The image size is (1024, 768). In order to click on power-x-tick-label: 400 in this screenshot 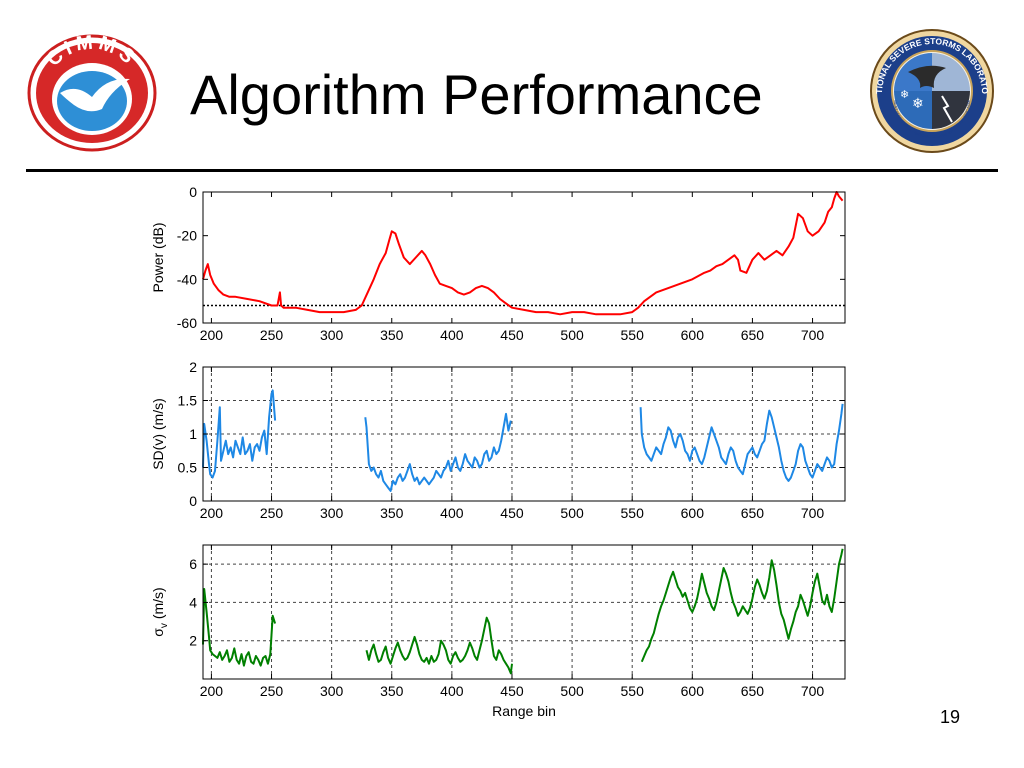, I will do `click(452, 335)`.